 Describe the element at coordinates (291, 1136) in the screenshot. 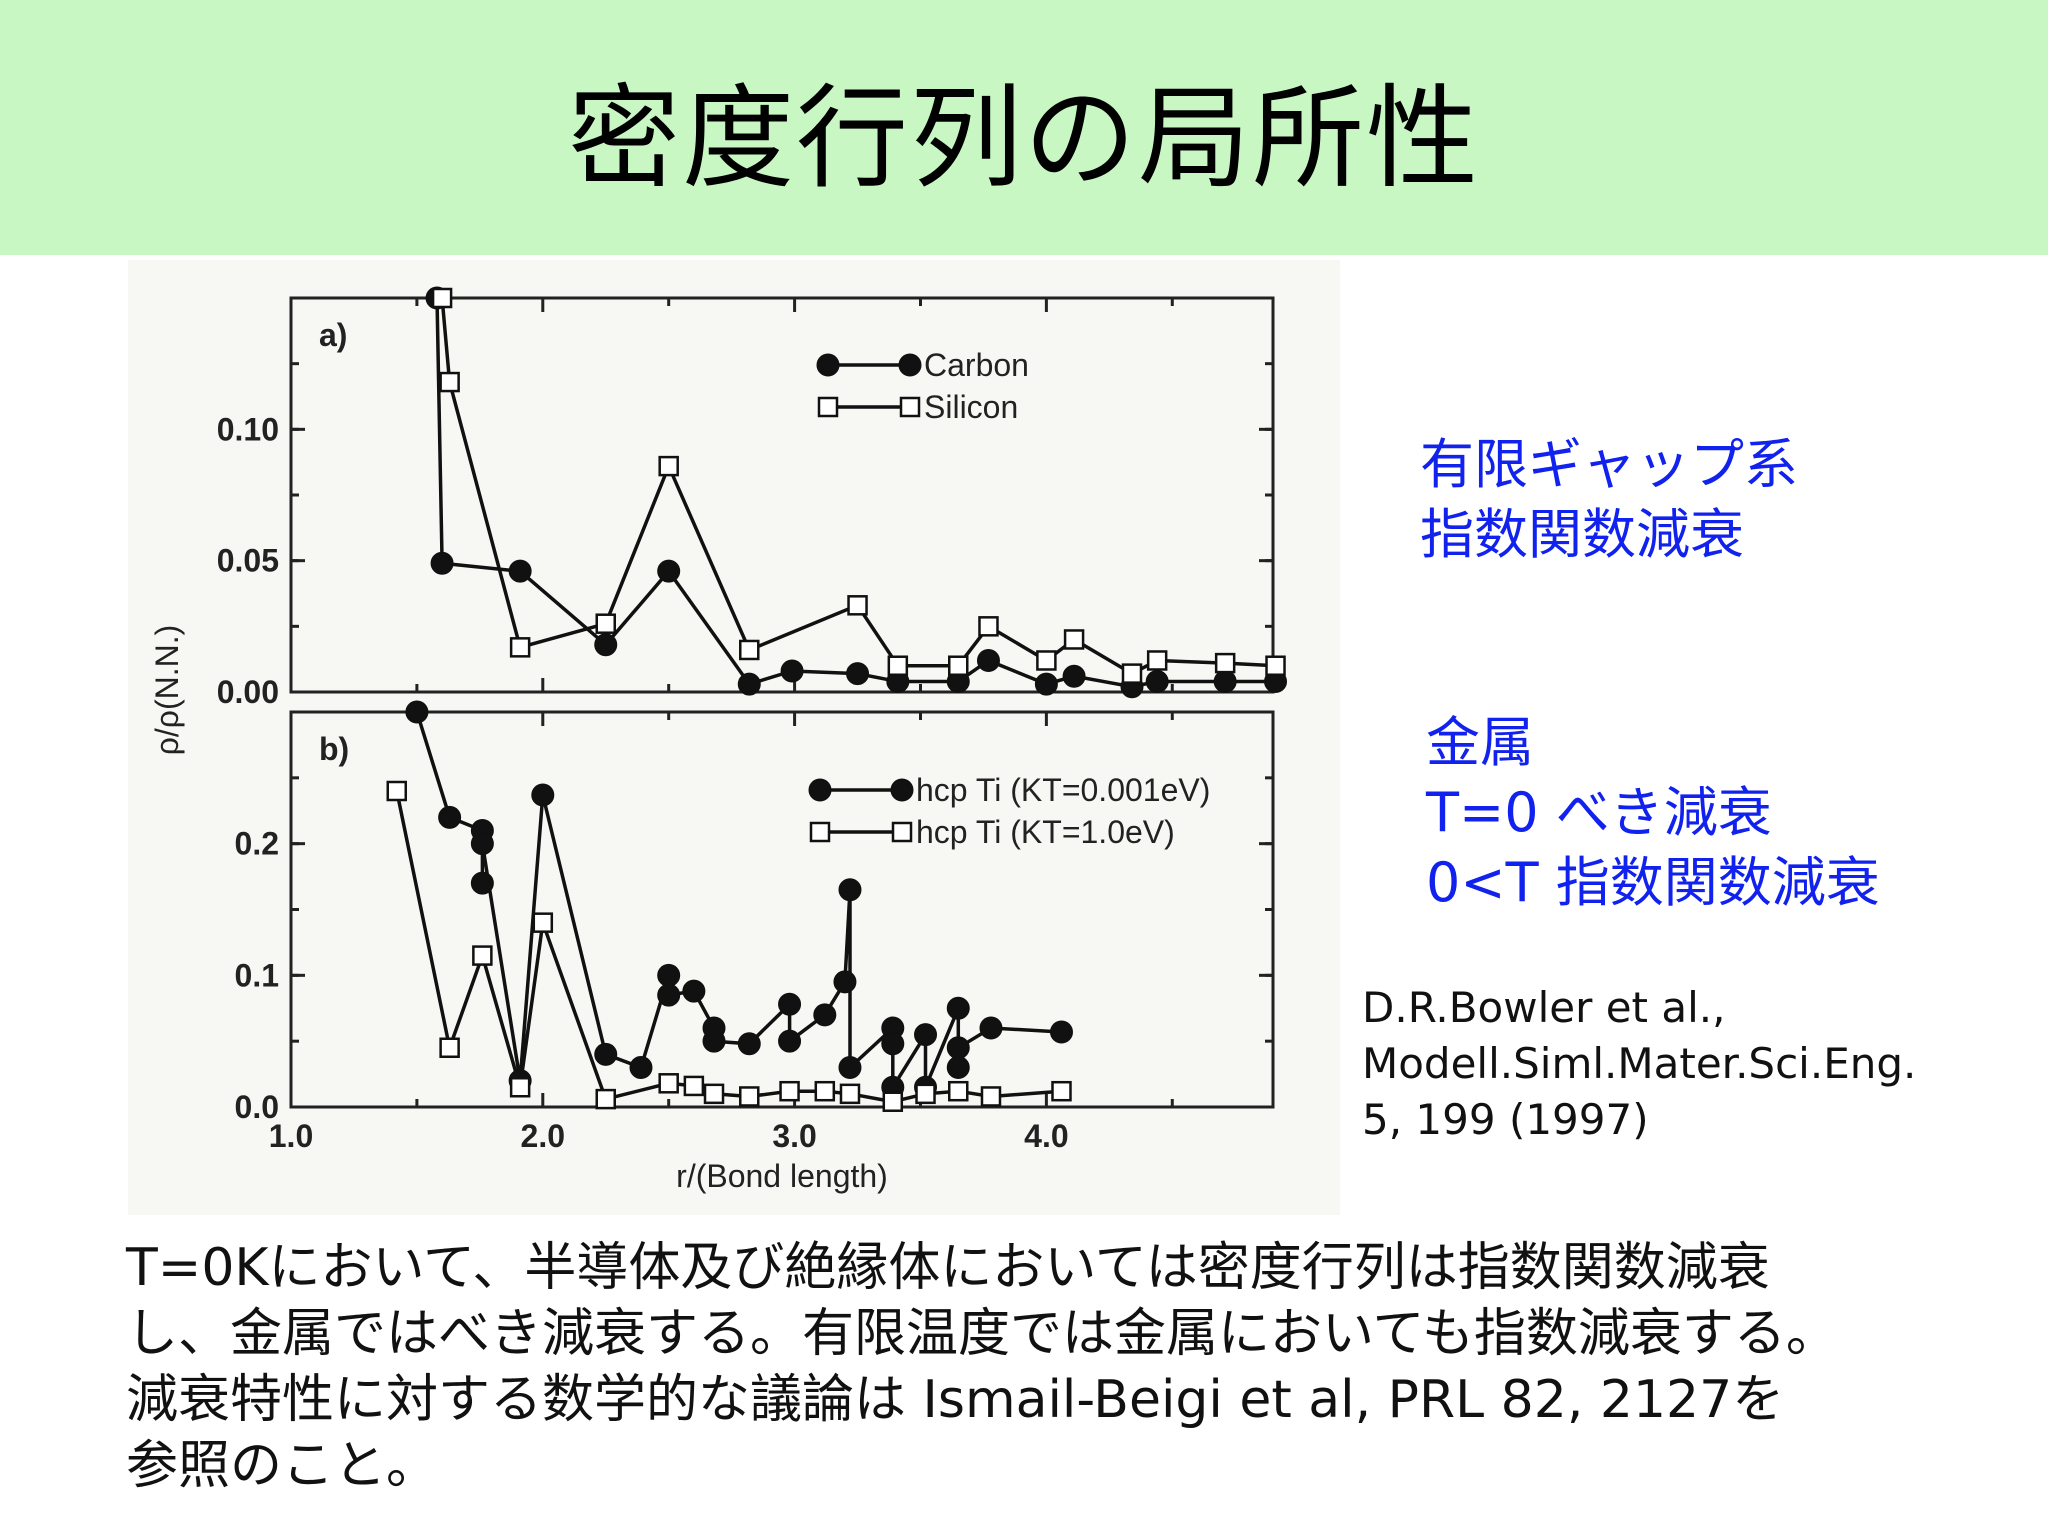

I see `x-tick-label: 1.0` at that location.